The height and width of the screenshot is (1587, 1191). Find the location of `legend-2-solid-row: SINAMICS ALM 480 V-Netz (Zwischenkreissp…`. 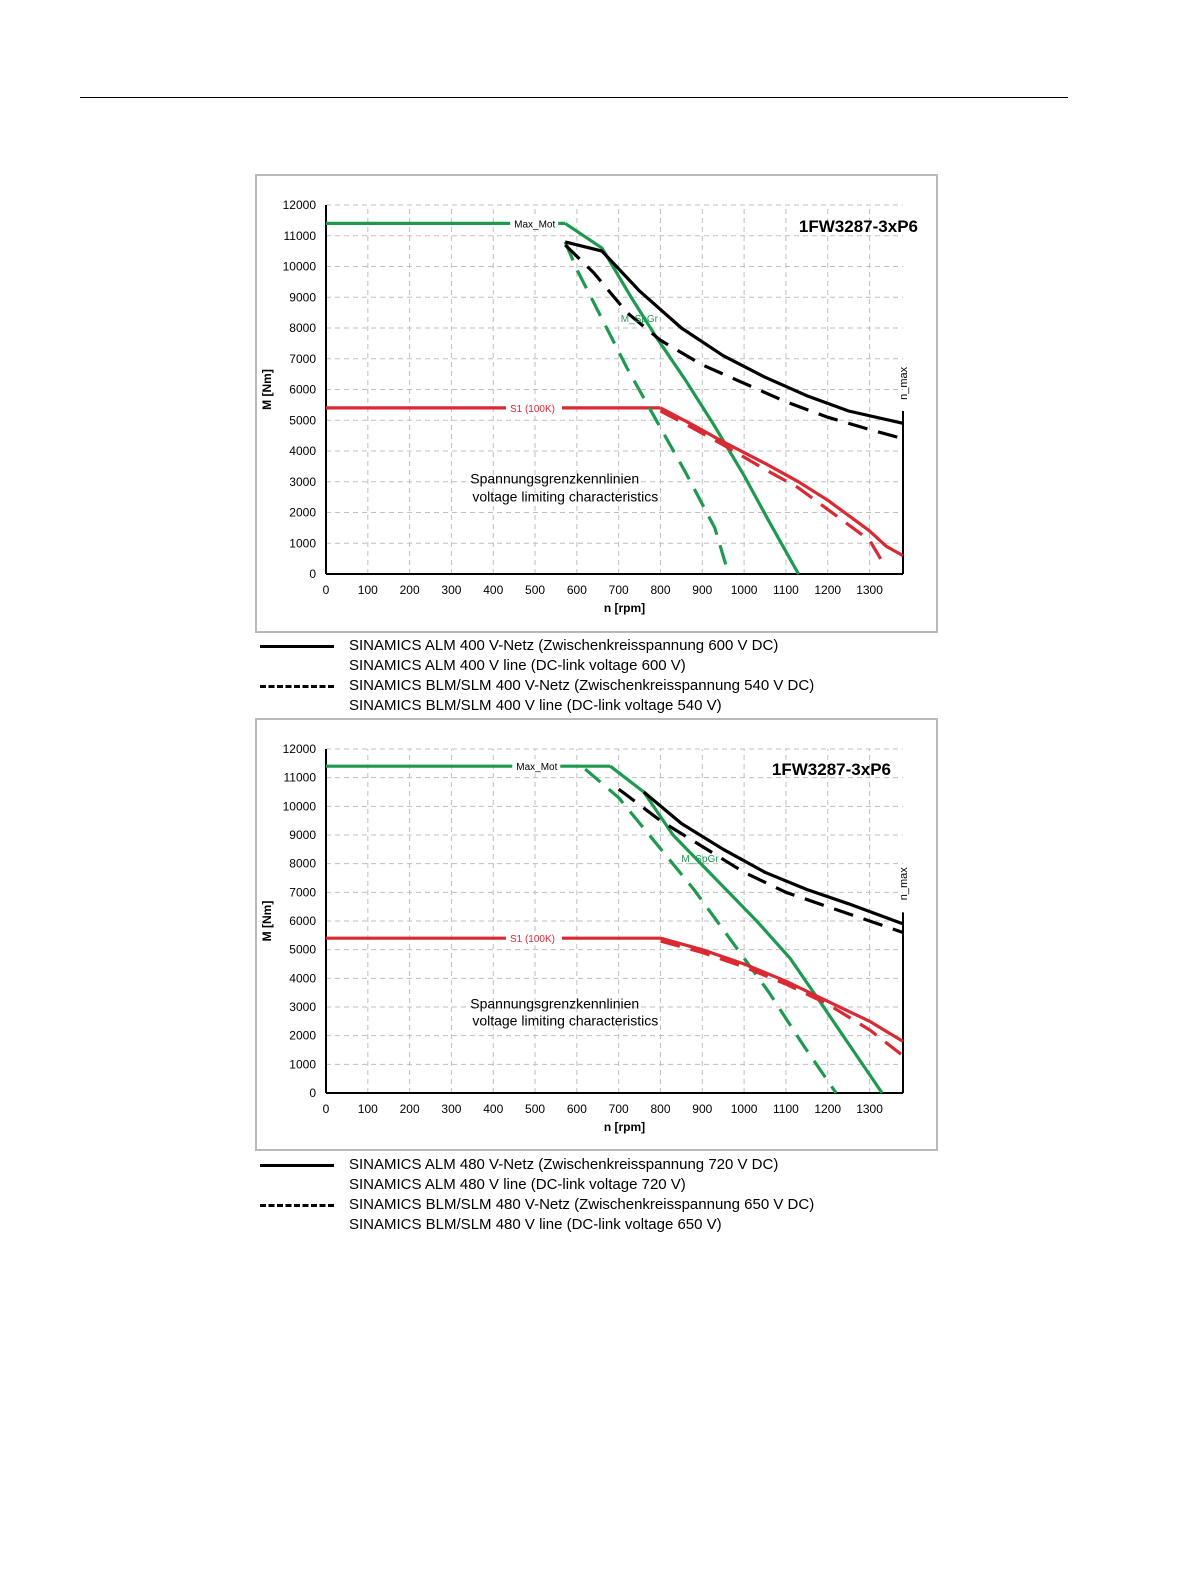

legend-2-solid-row: SINAMICS ALM 480 V-Netz (Zwischenkreissp… is located at coordinates (608, 1165).